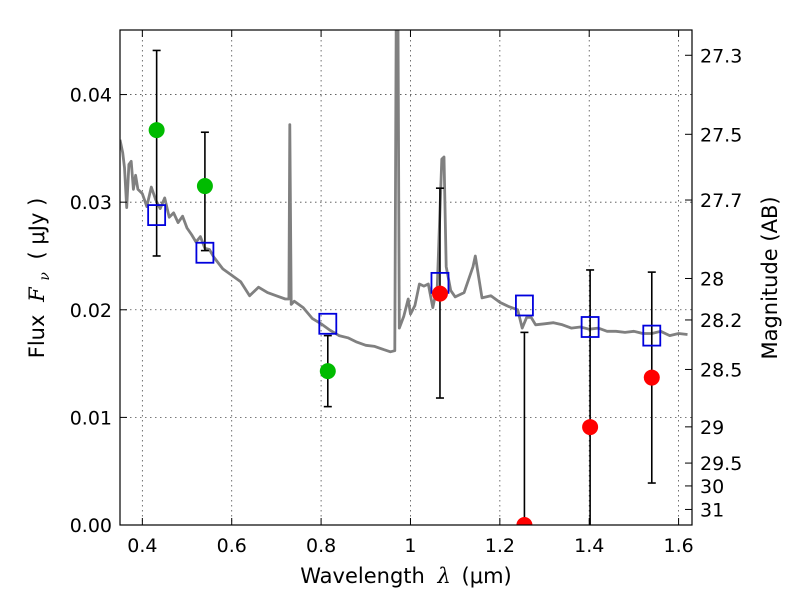 This screenshot has height=600, width=800. I want to click on x-tick-label: 1, so click(410, 546).